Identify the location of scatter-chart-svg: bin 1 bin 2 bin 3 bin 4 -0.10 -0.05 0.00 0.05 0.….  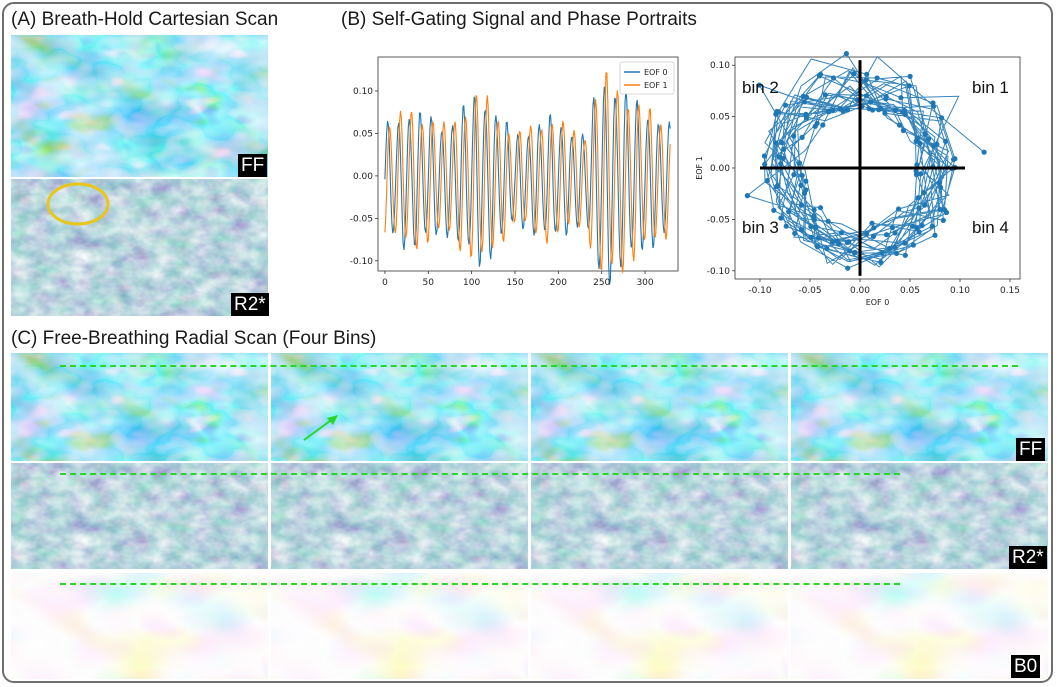
(858, 179).